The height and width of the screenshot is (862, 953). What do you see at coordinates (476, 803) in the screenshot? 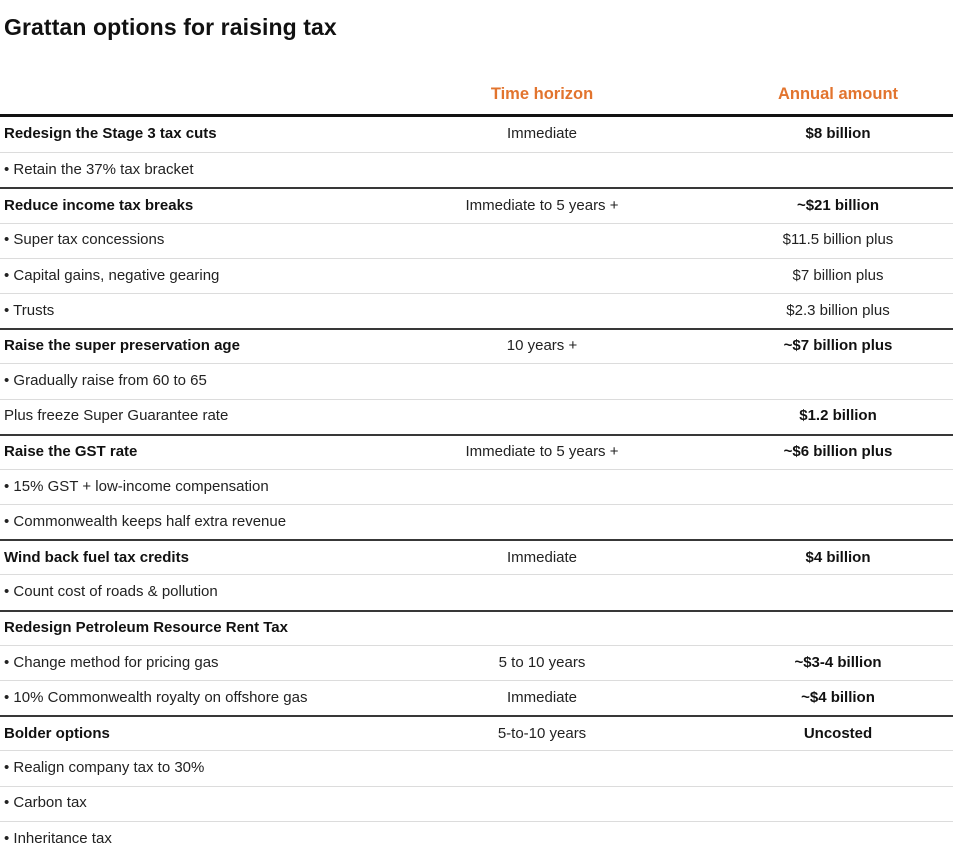
I see `table-row: • Carbon tax` at bounding box center [476, 803].